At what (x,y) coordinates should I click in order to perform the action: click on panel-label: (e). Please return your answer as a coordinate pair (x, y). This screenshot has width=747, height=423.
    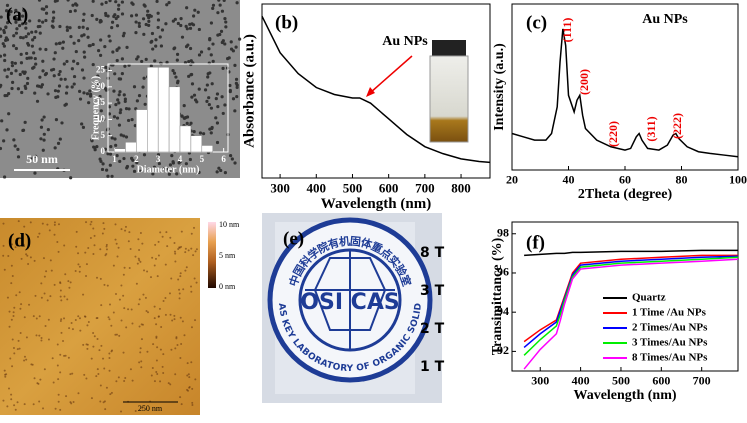
    Looking at the image, I should click on (293, 238).